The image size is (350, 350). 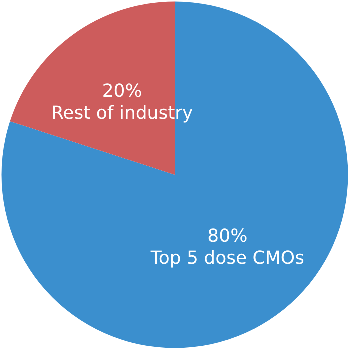 I want to click on slice-label: Top 5 dose CMOs, so click(x=227, y=259).